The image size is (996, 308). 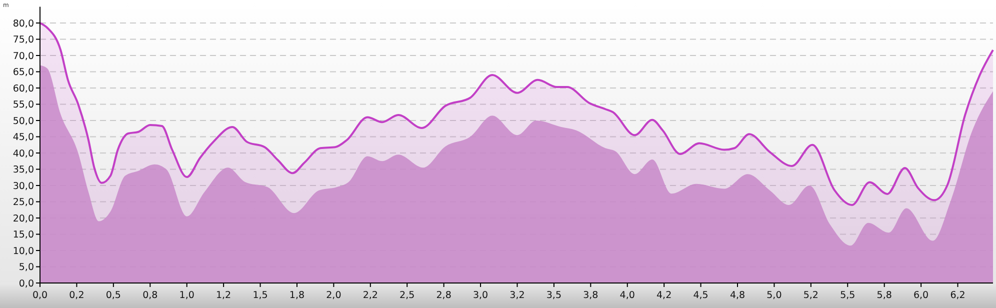 What do you see at coordinates (370, 295) in the screenshot?
I see `x-tick-label: 2,2` at bounding box center [370, 295].